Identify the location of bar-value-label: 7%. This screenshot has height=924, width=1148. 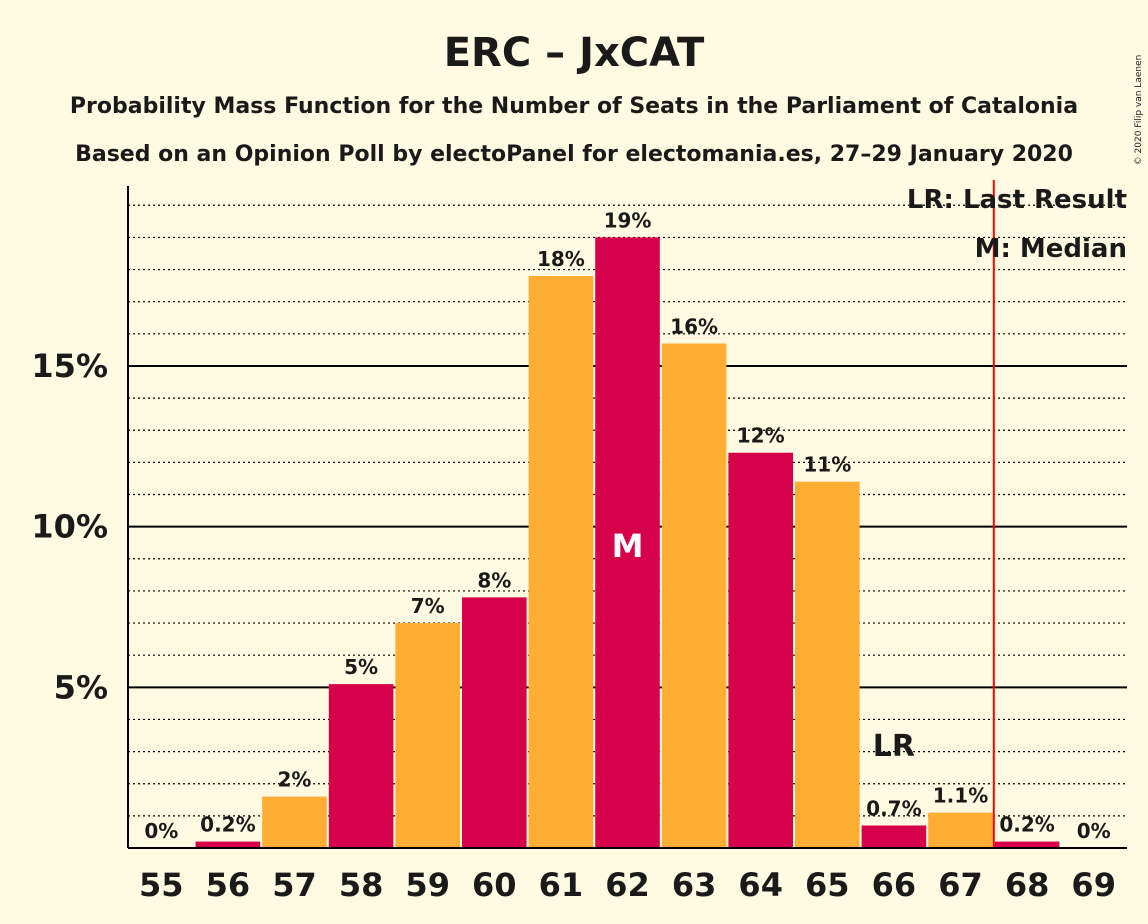
(428, 606).